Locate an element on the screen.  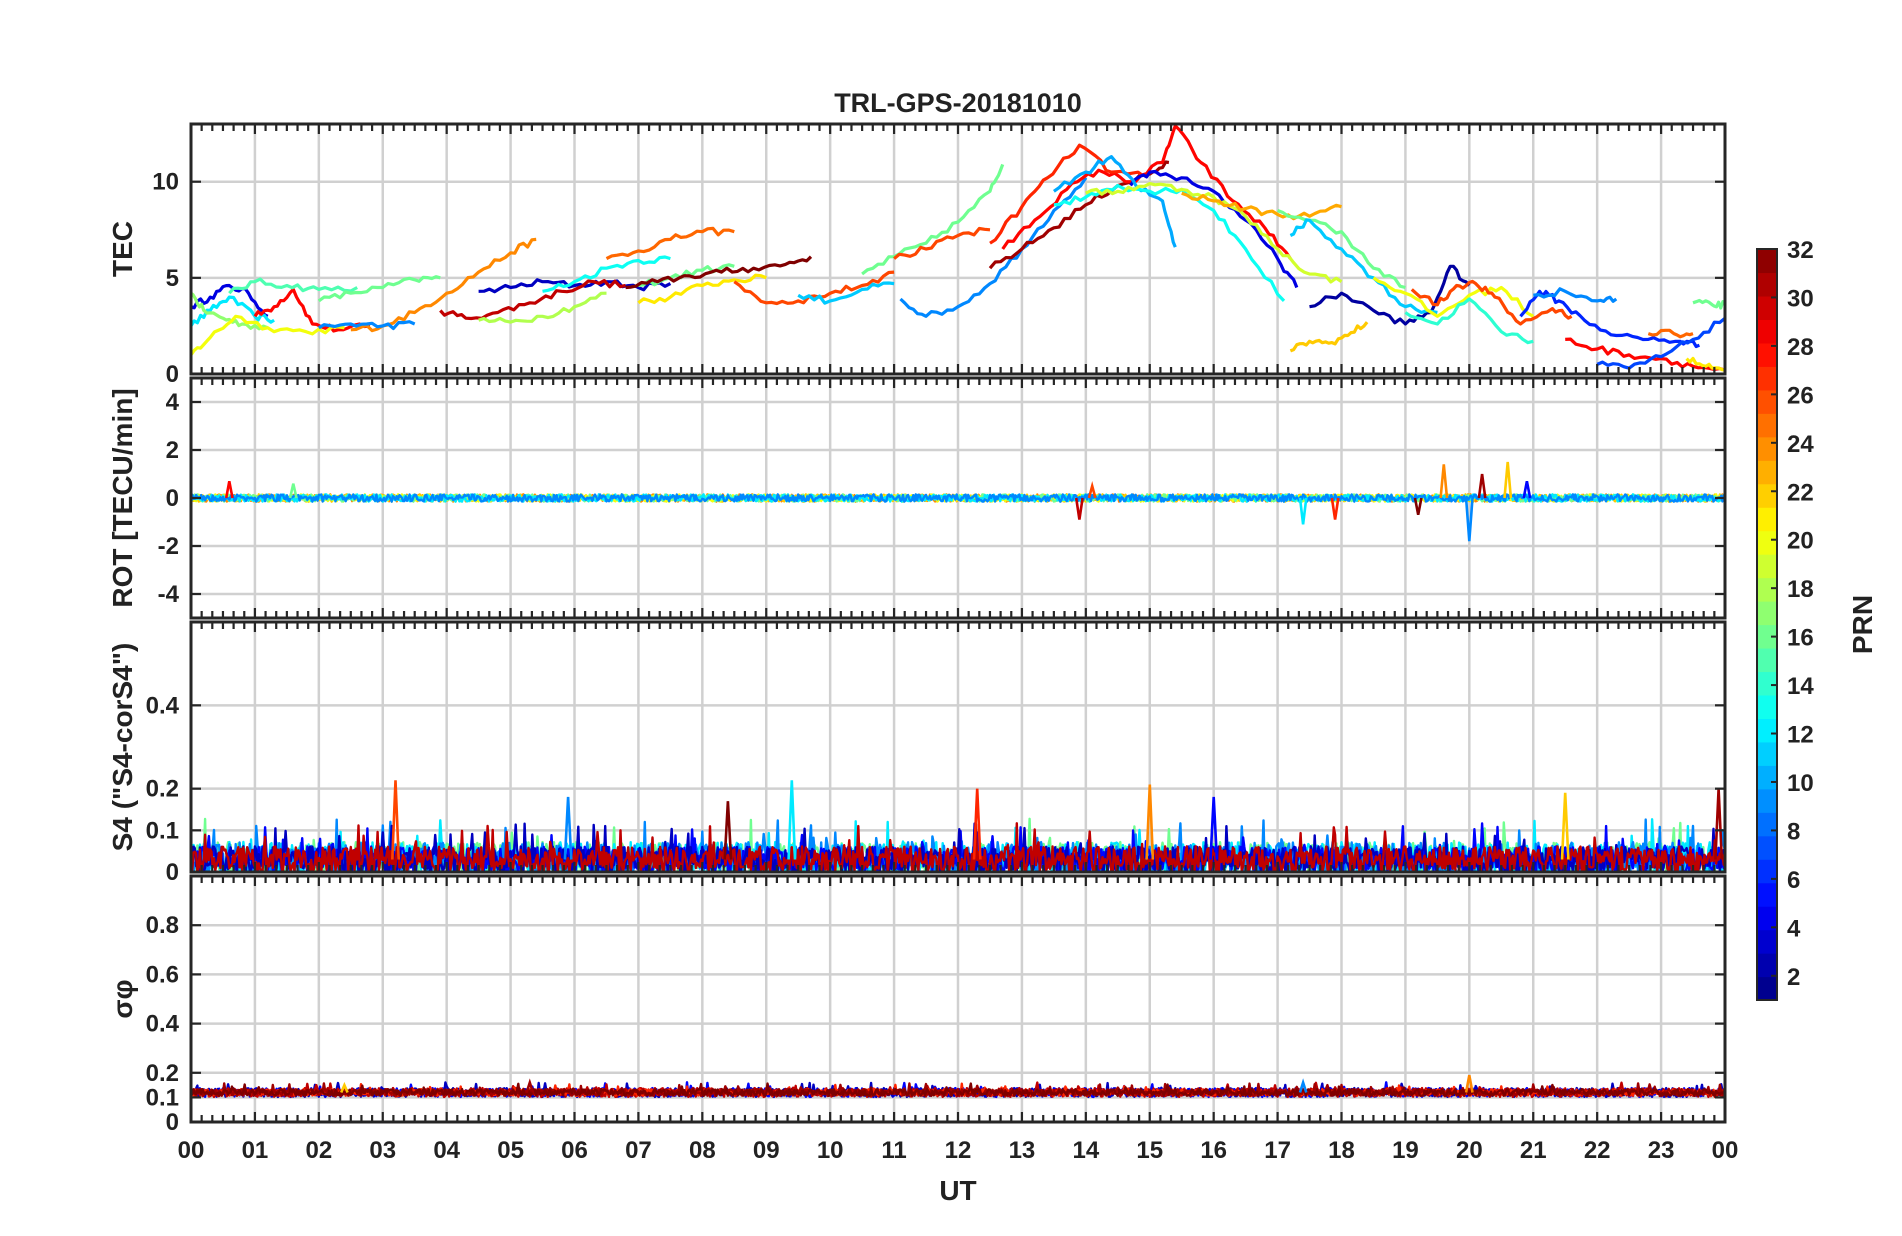
colorbar-tick-label: 16 is located at coordinates (1800, 638).